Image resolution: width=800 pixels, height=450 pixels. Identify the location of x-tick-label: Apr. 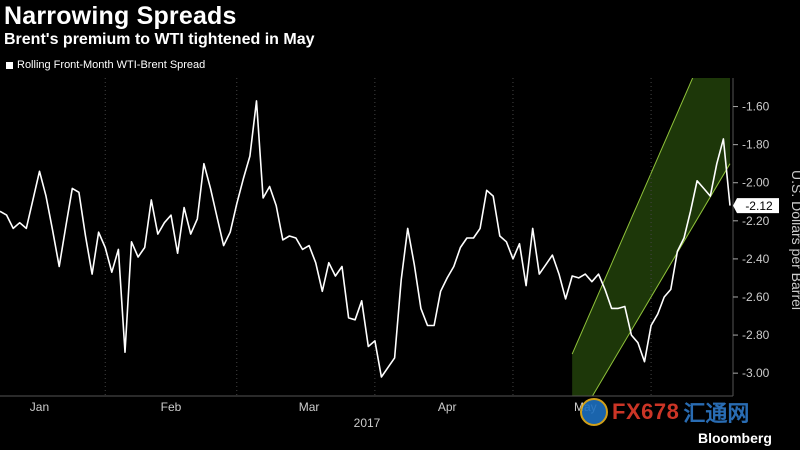
(447, 407).